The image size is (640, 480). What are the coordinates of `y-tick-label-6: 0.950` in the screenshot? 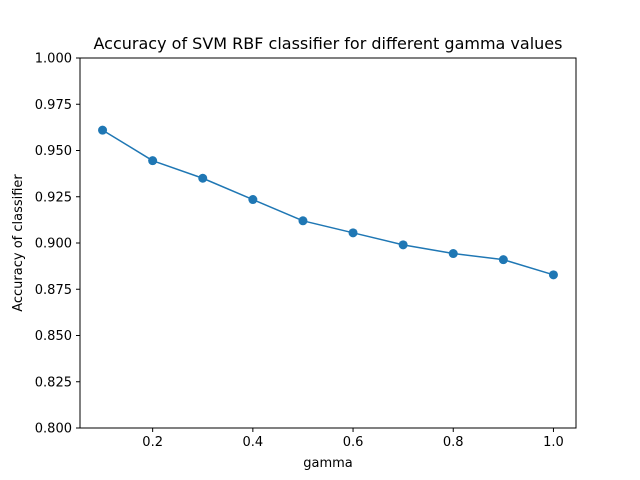 It's located at (53, 151).